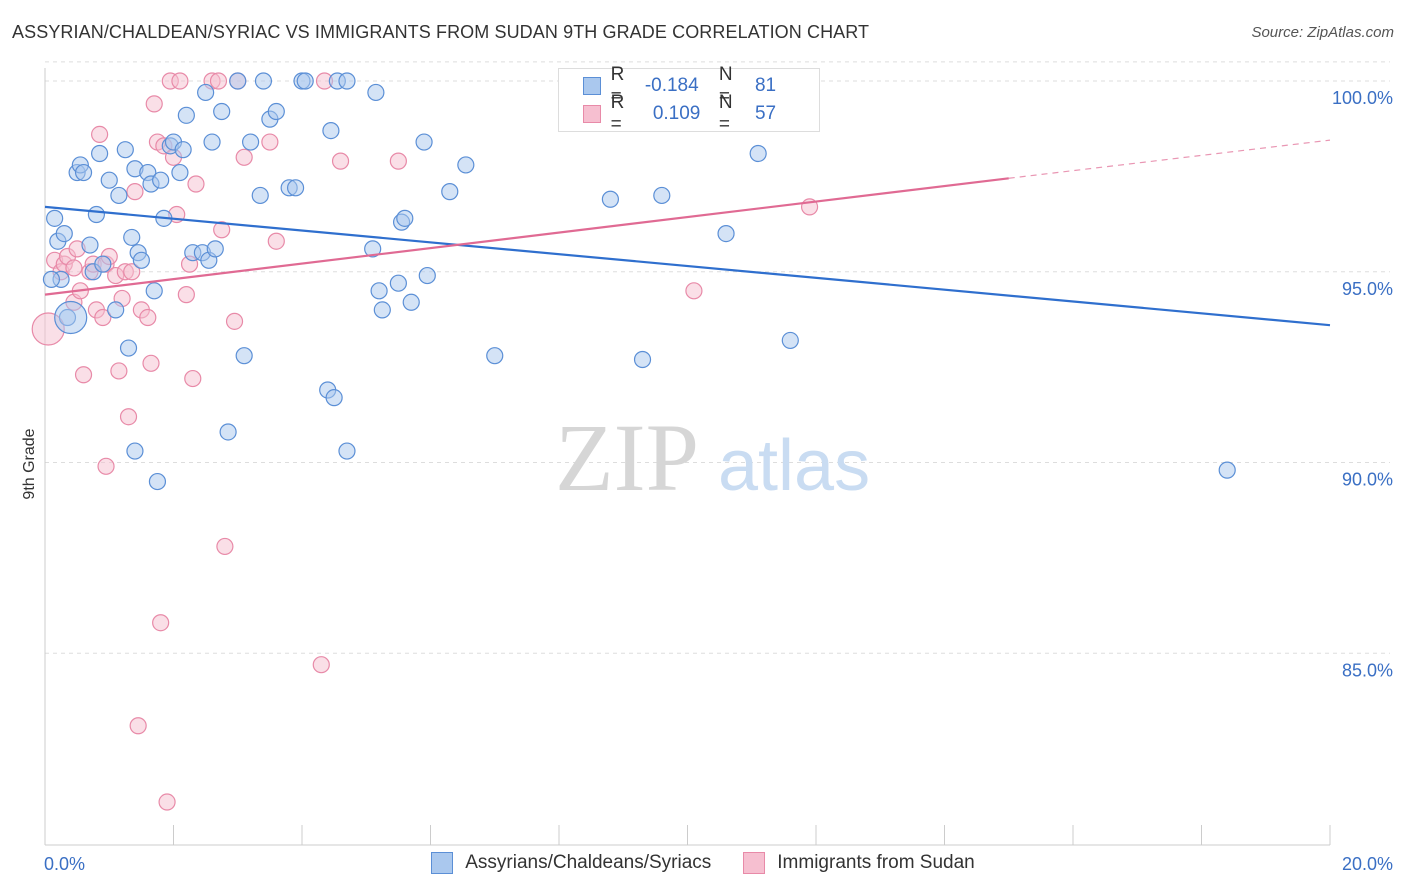 This screenshot has height=892, width=1406. Describe the element at coordinates (701, 113) in the screenshot. I see `legend-row-sudan: R = 0.109 N = 57` at that location.